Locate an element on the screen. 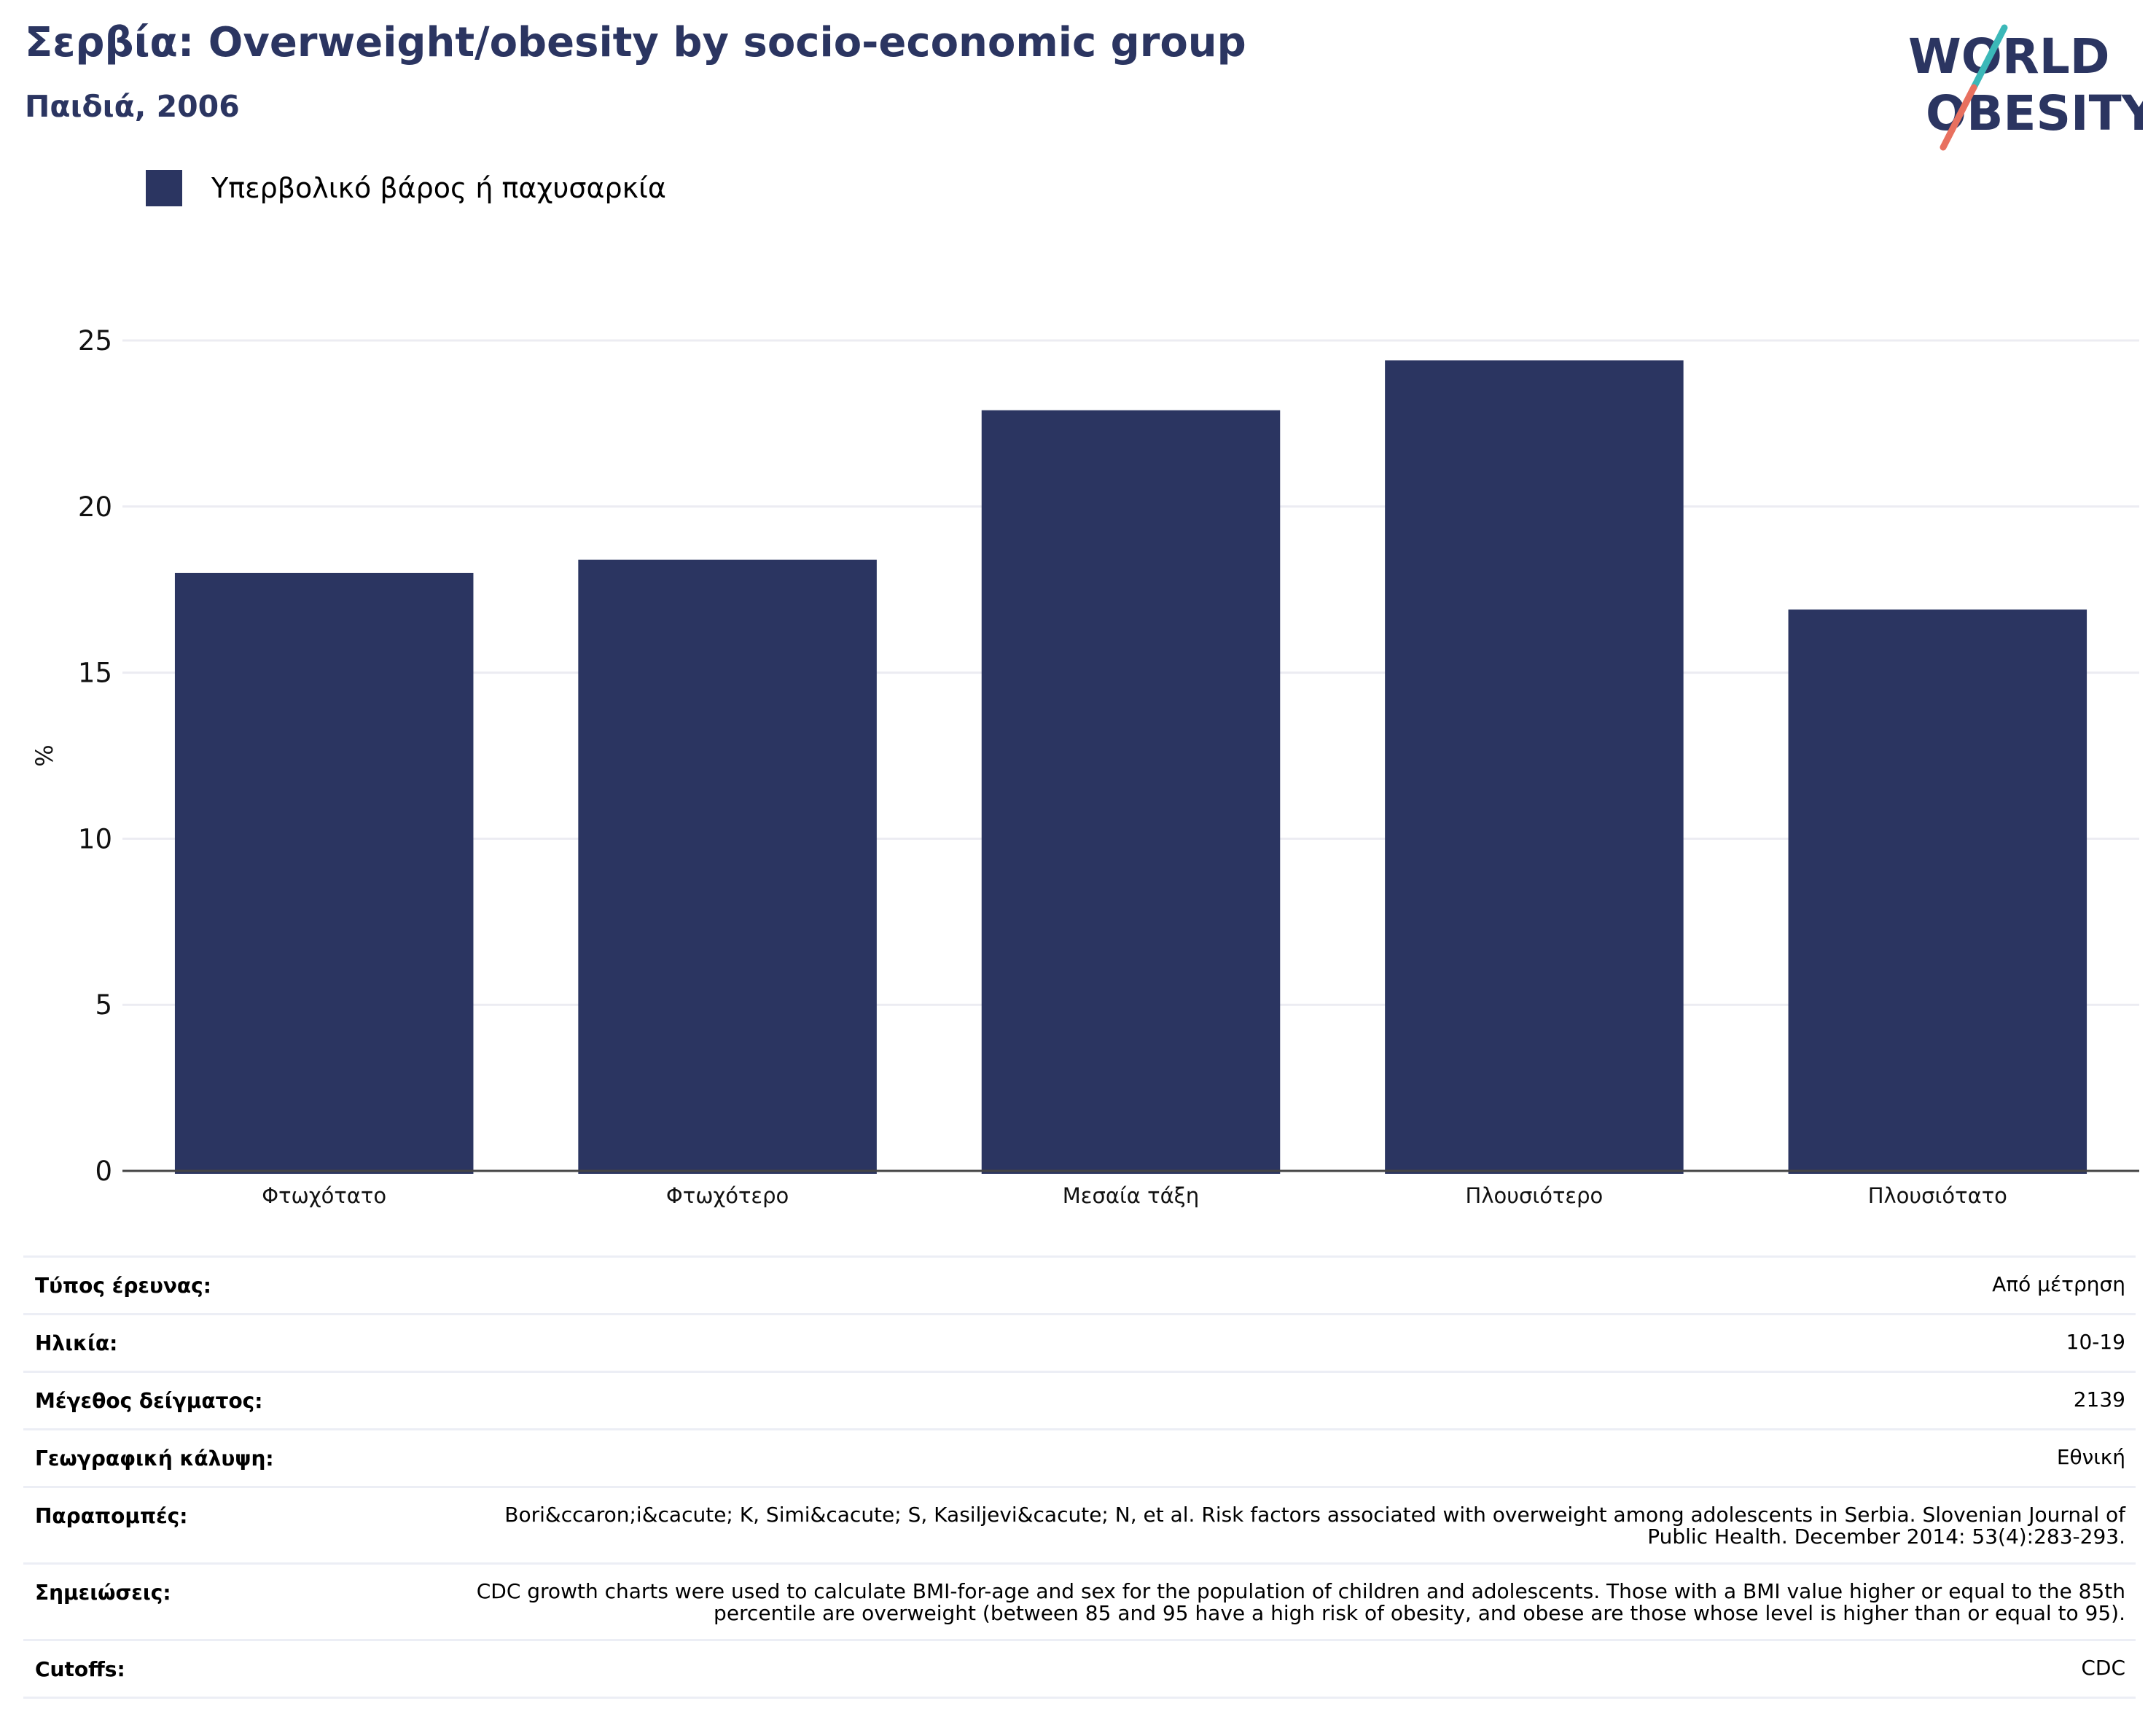 The image size is (2156, 1725). legend: Υπερβολικό βάρος ή παχυσαρκία is located at coordinates (406, 188).